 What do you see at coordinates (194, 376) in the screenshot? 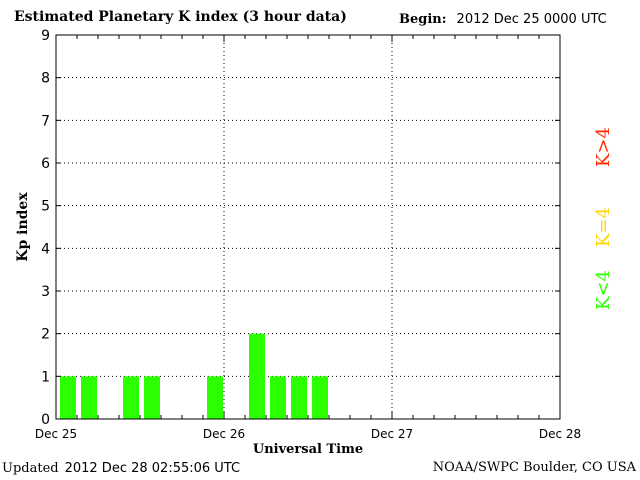
I see `bars` at bounding box center [194, 376].